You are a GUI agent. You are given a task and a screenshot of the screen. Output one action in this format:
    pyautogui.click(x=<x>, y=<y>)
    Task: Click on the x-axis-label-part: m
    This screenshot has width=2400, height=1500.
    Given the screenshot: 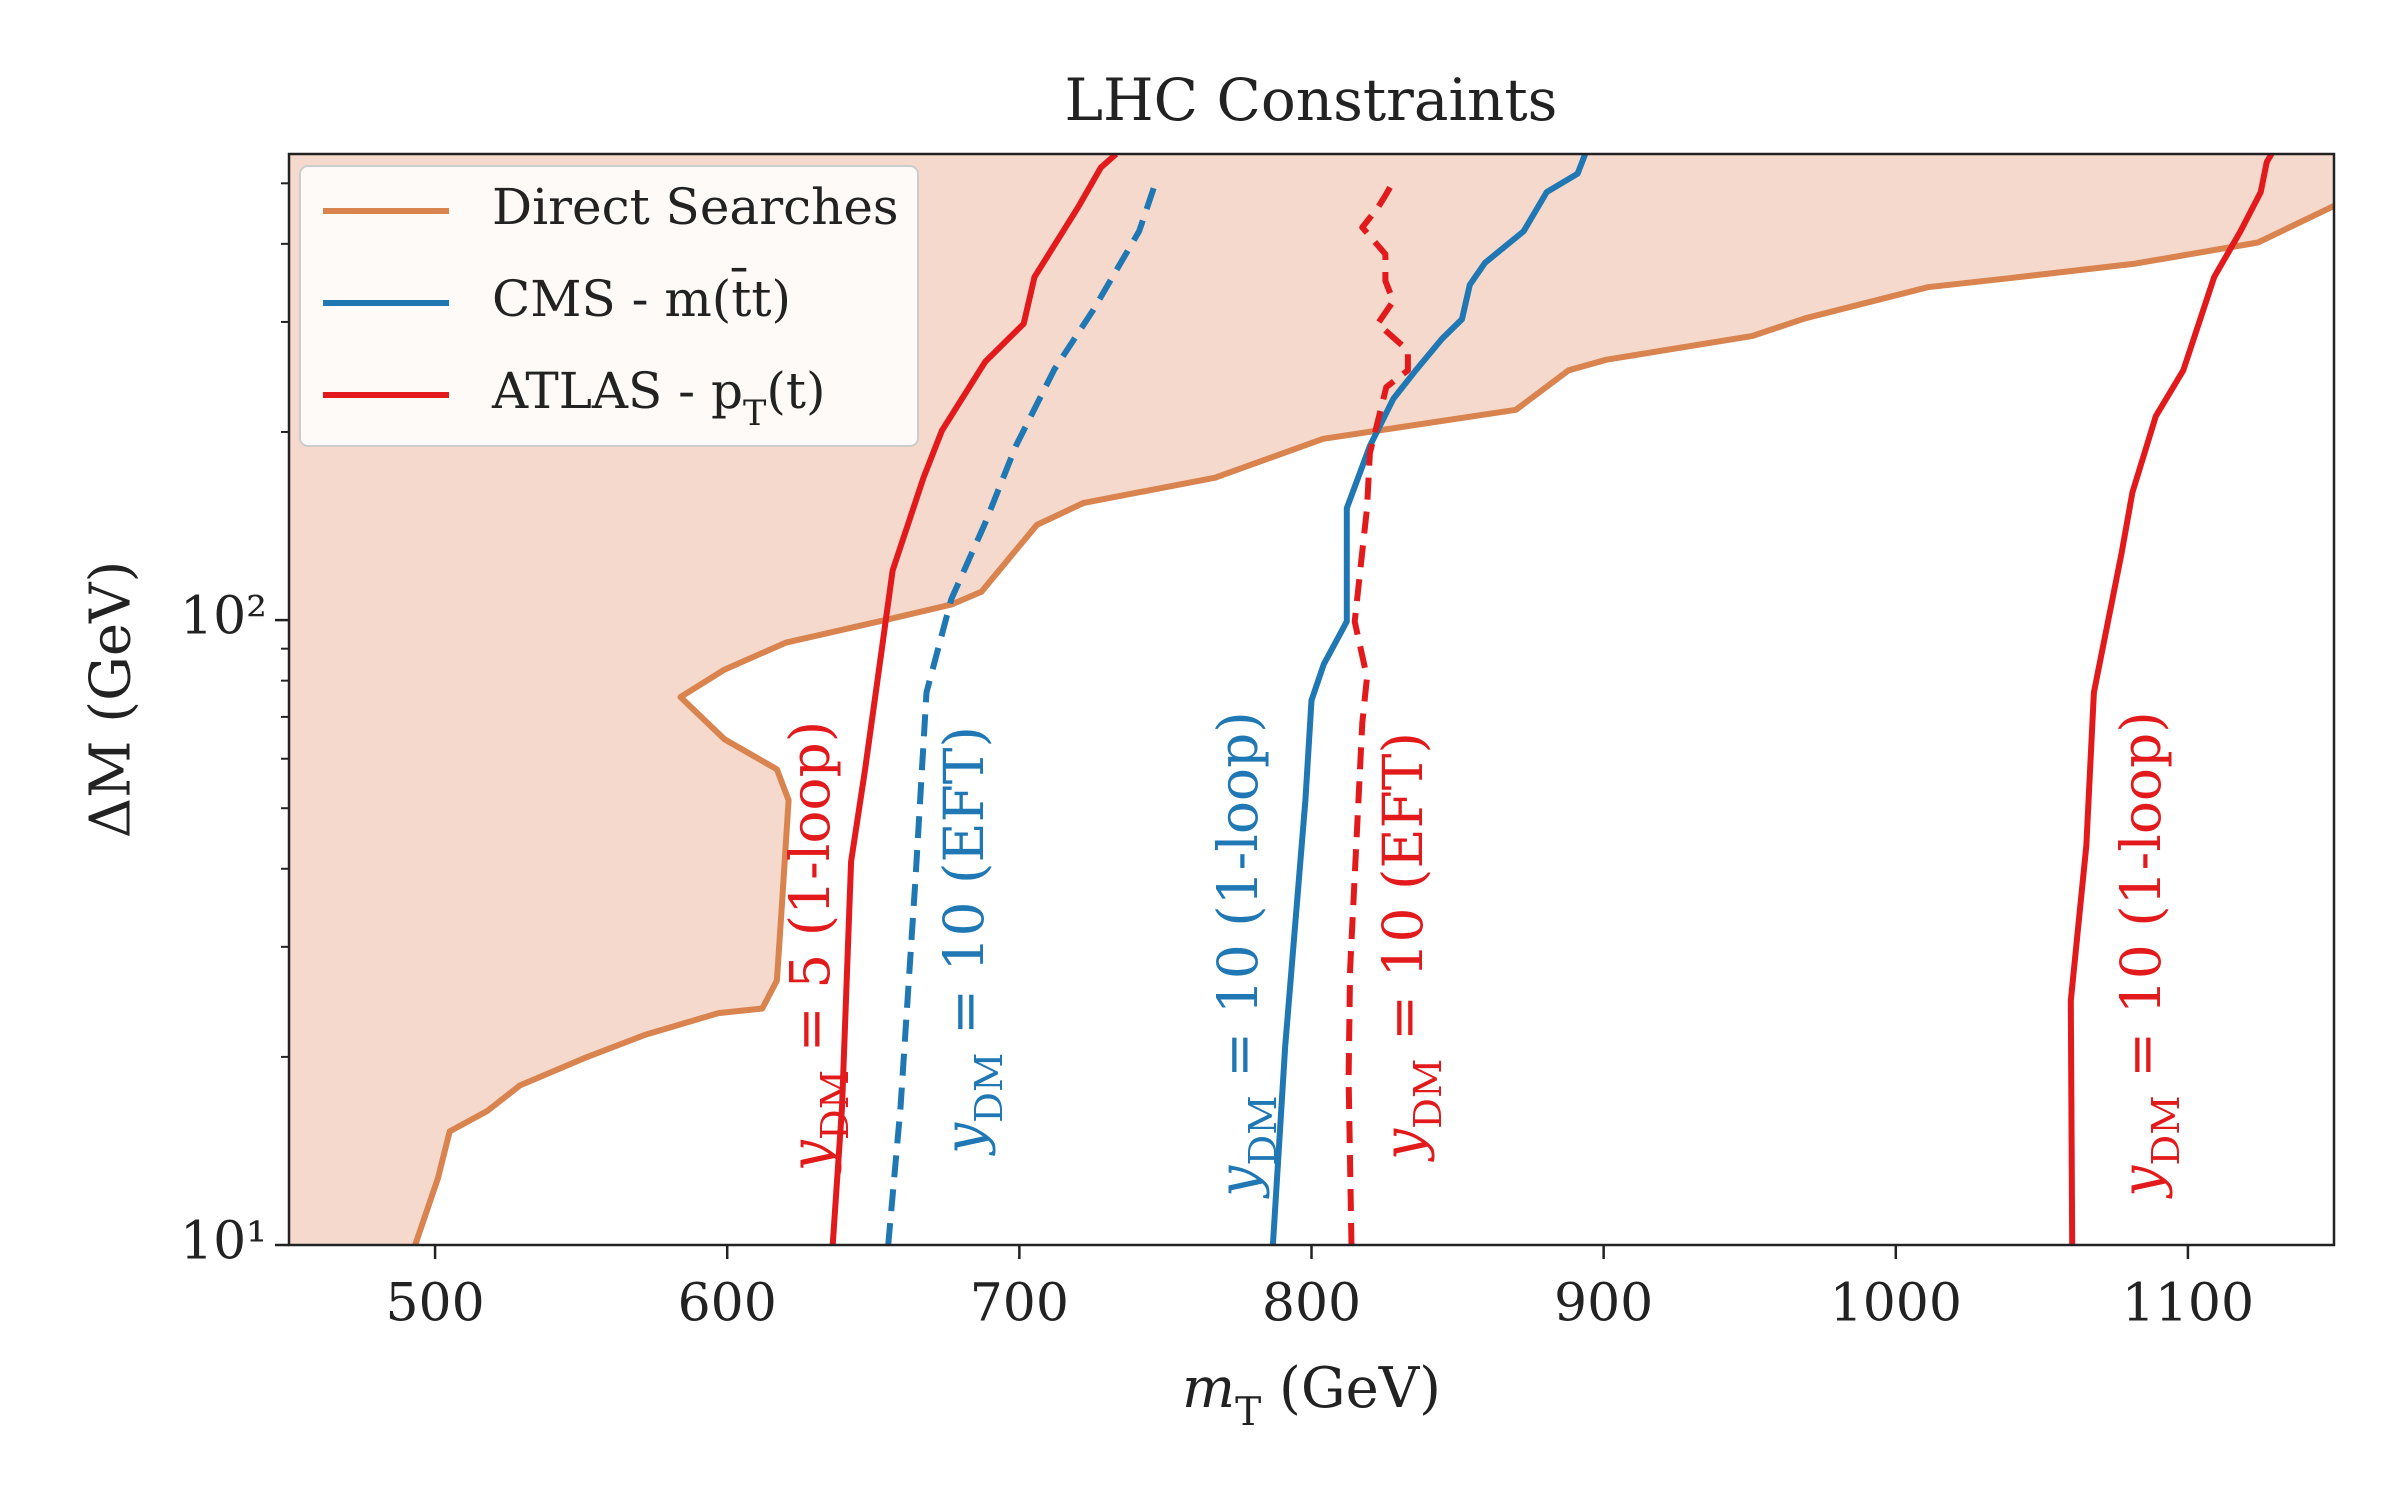 What is the action you would take?
    pyautogui.click(x=1208, y=1388)
    